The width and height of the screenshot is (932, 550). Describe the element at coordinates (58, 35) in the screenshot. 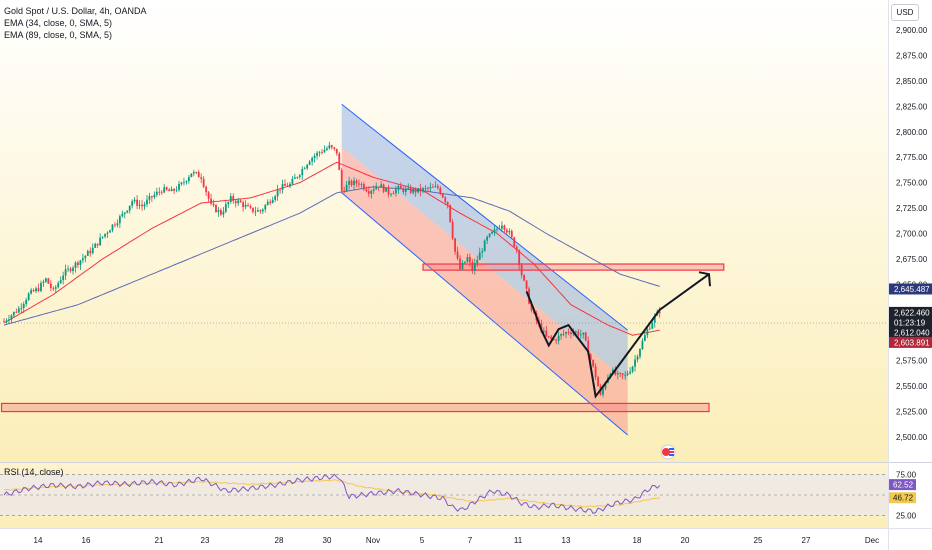

I see `legend-ema89: EMA (89, close, 0, SMA, 5)` at that location.